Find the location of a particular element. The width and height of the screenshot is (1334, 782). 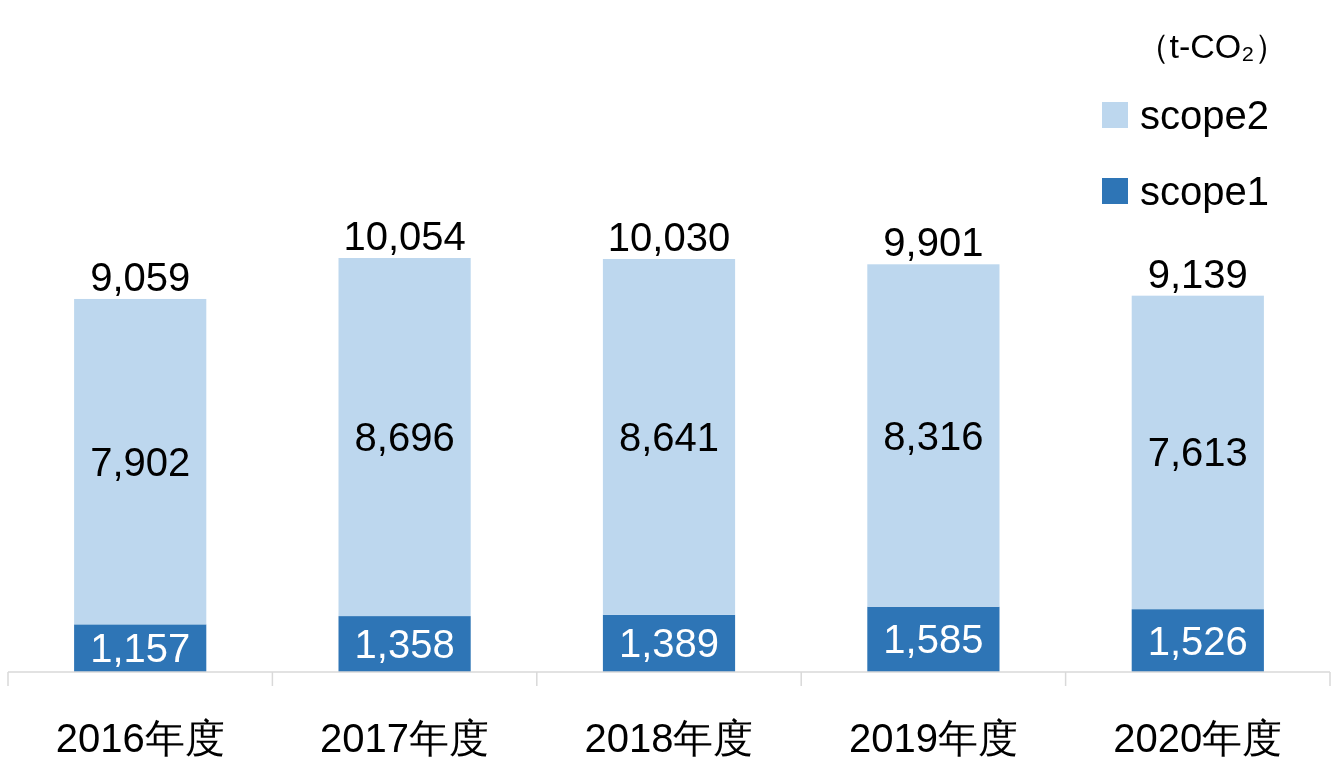

x-tick-label: 2020年度 is located at coordinates (1198, 738).